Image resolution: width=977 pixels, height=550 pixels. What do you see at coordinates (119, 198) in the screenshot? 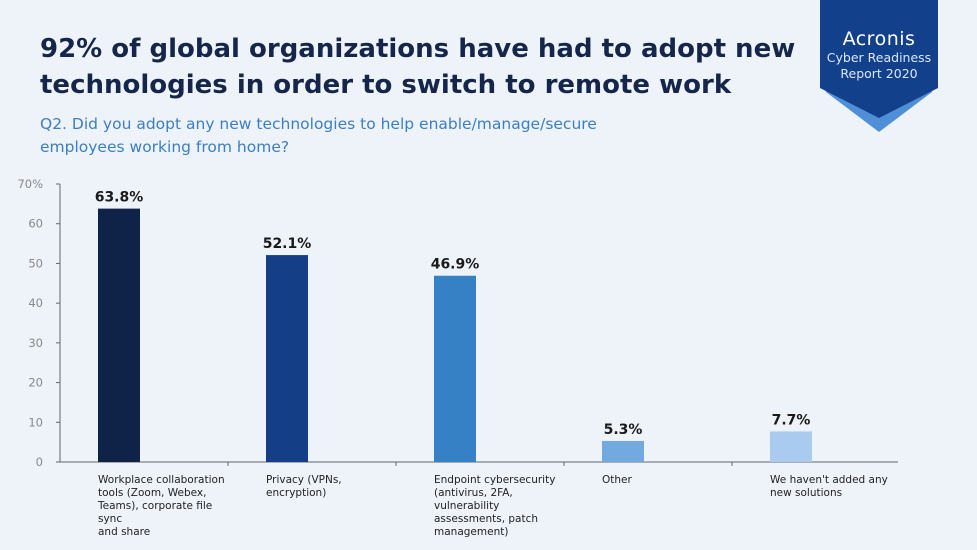
I see `bar-value-label: 63.8%` at bounding box center [119, 198].